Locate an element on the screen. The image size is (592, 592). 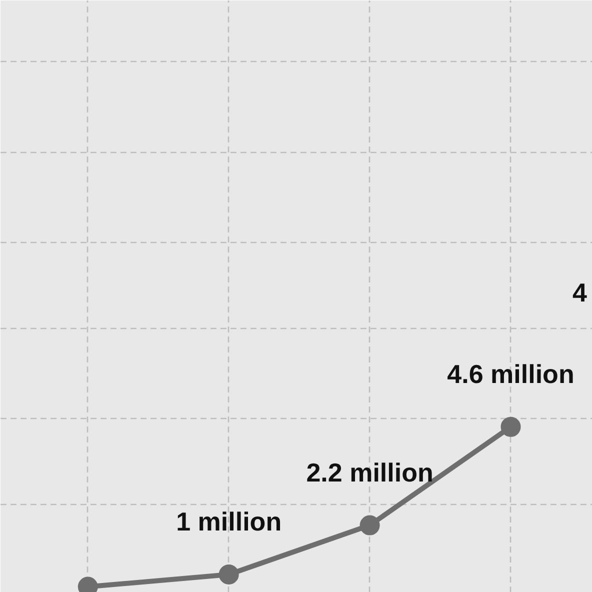
annotation: 4 is located at coordinates (580, 293).